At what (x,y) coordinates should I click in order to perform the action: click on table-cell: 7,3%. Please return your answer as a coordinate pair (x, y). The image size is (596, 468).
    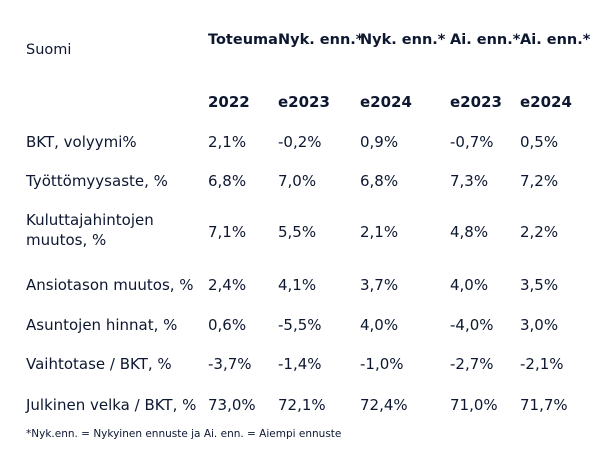
    Looking at the image, I should click on (469, 181).